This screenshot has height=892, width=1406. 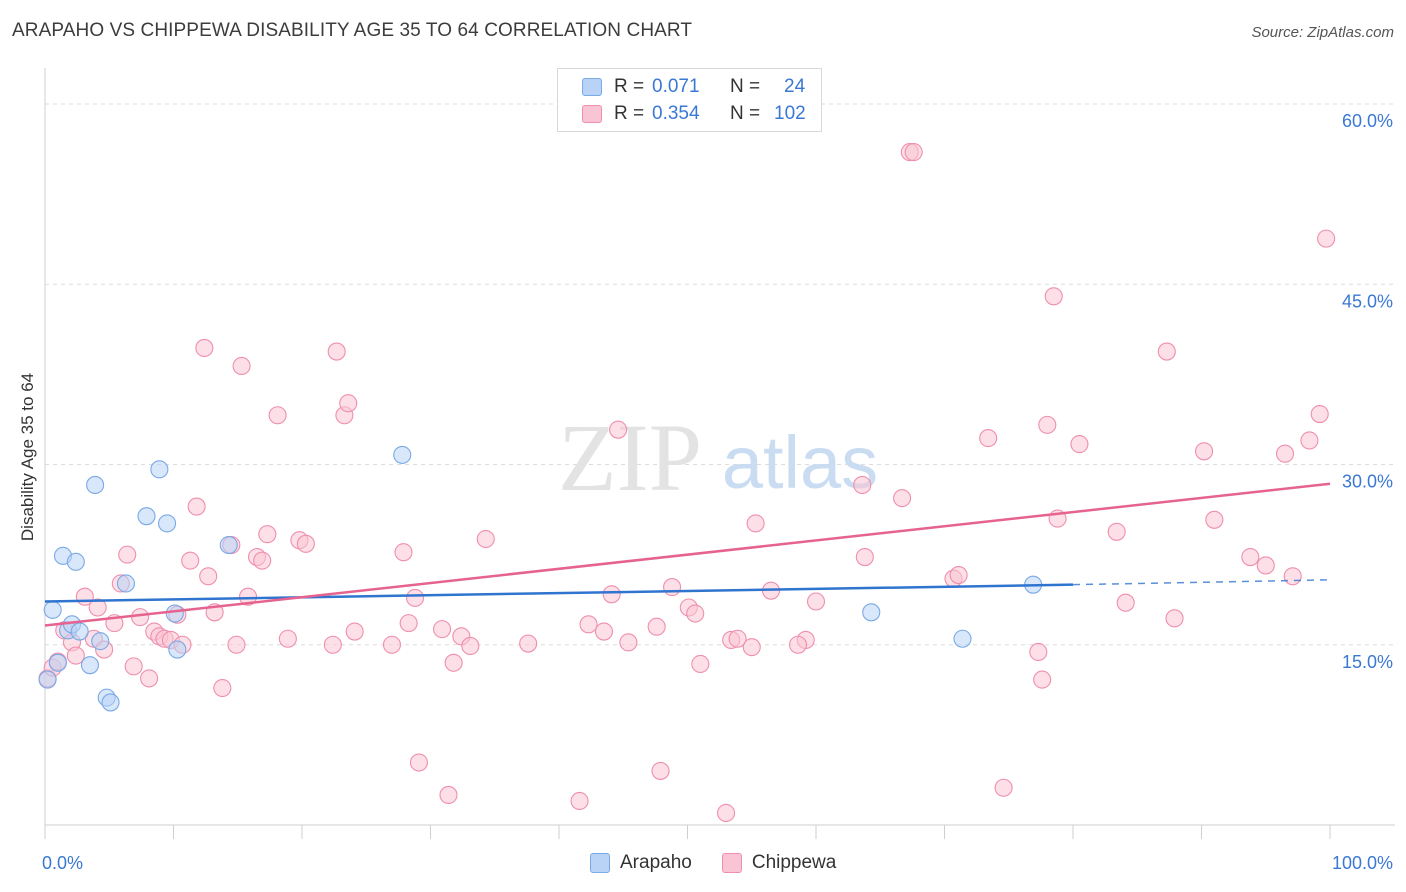 I want to click on legend-swatch-chippewa, so click(x=592, y=114).